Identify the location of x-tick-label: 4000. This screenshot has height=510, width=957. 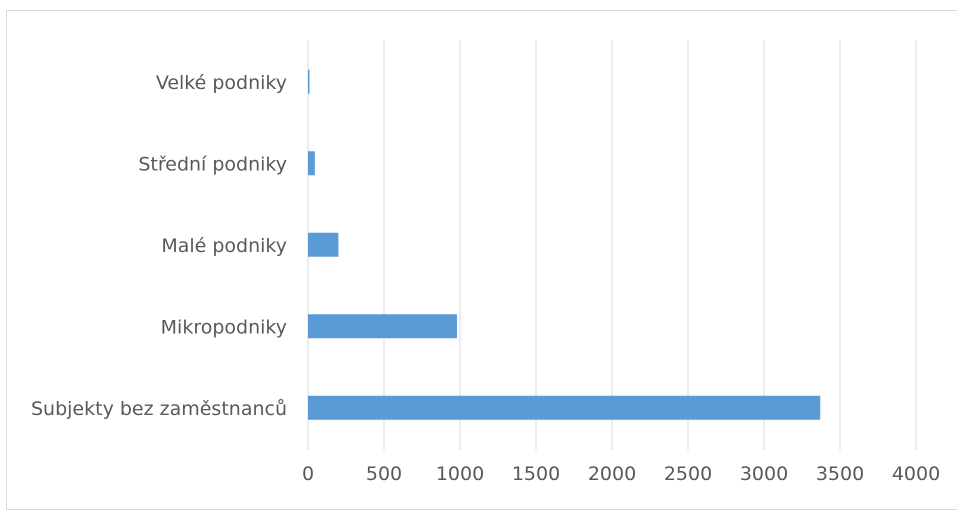
(916, 474).